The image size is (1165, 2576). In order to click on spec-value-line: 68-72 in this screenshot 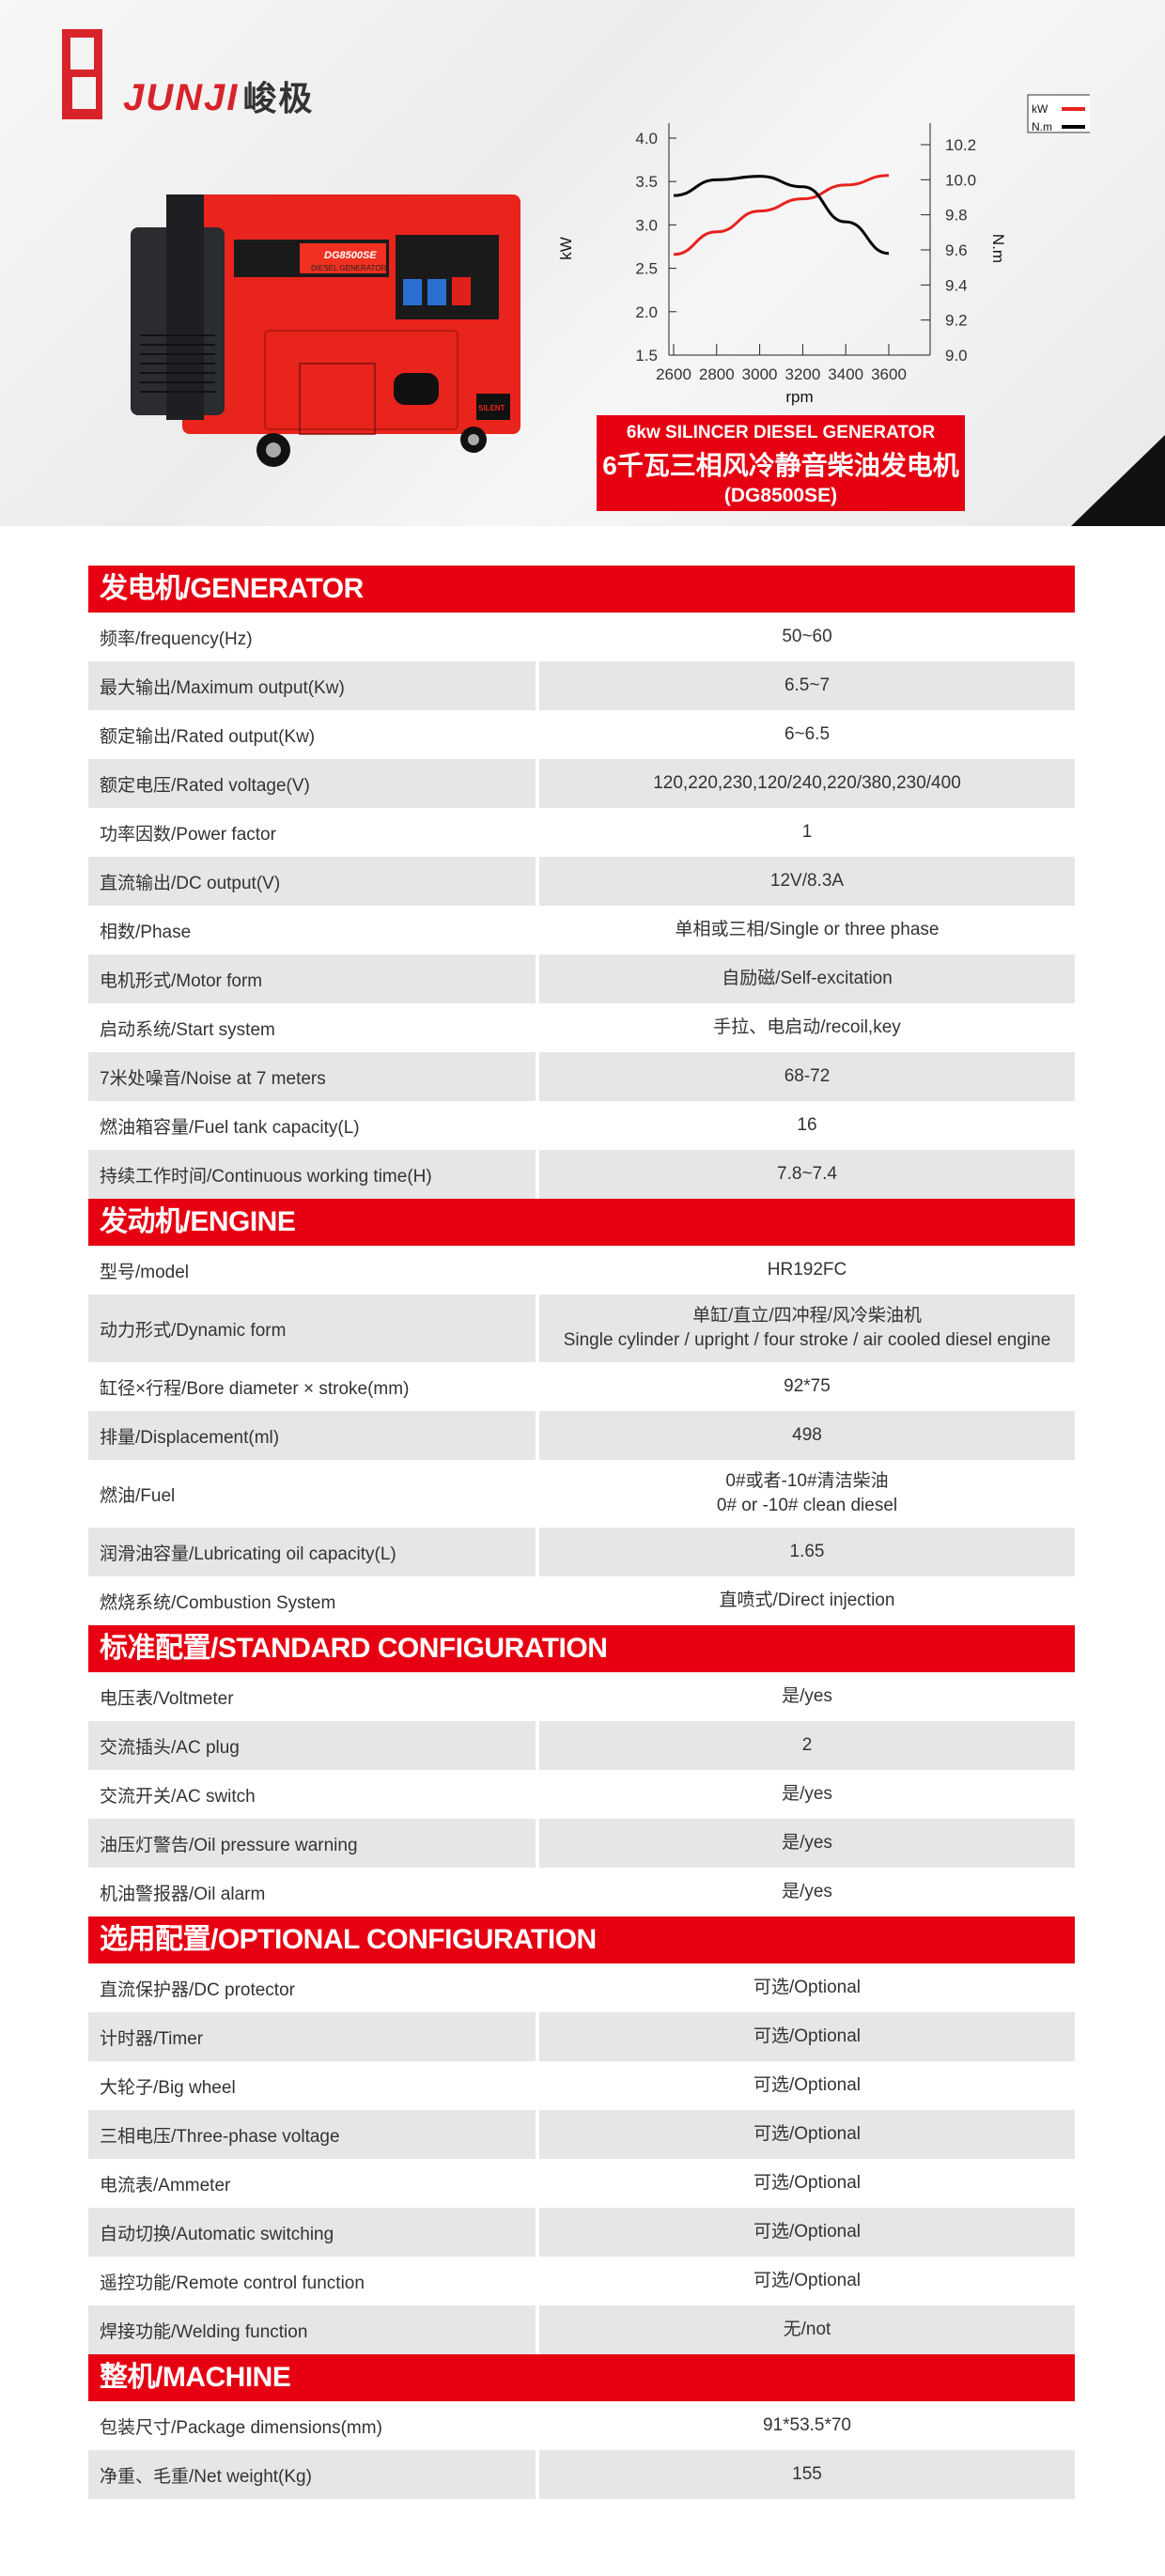, I will do `click(808, 1076)`.